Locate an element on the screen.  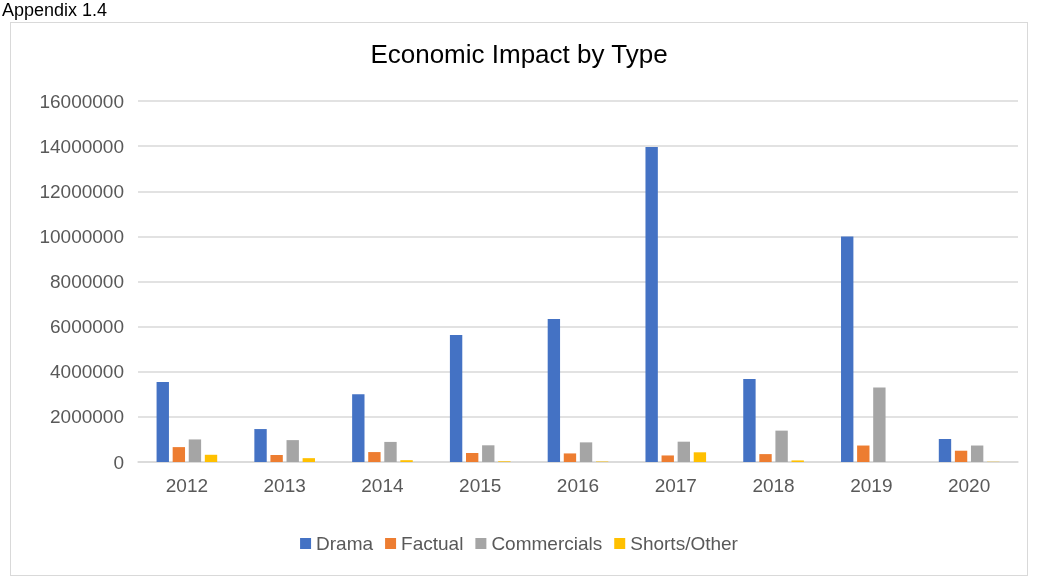
x-tick-label: 2015 is located at coordinates (480, 485).